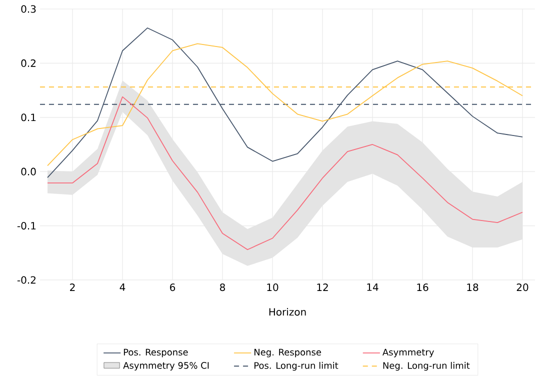  I want to click on y-tick-label: -0.2, so click(26, 280).